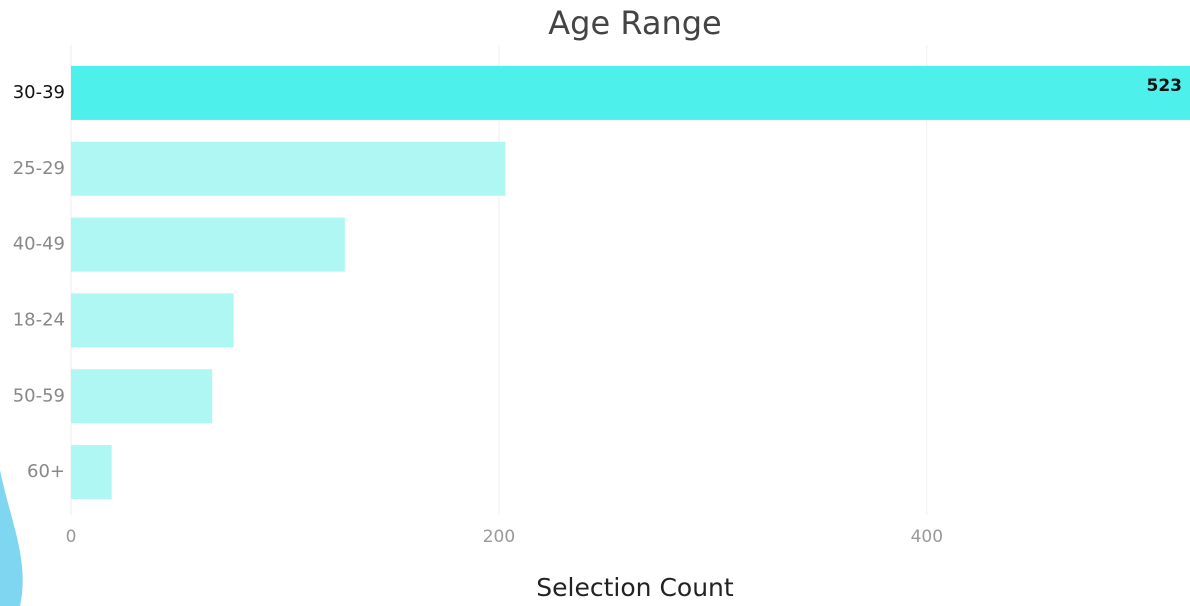  Describe the element at coordinates (71, 537) in the screenshot. I see `x-tick-label: 0` at that location.